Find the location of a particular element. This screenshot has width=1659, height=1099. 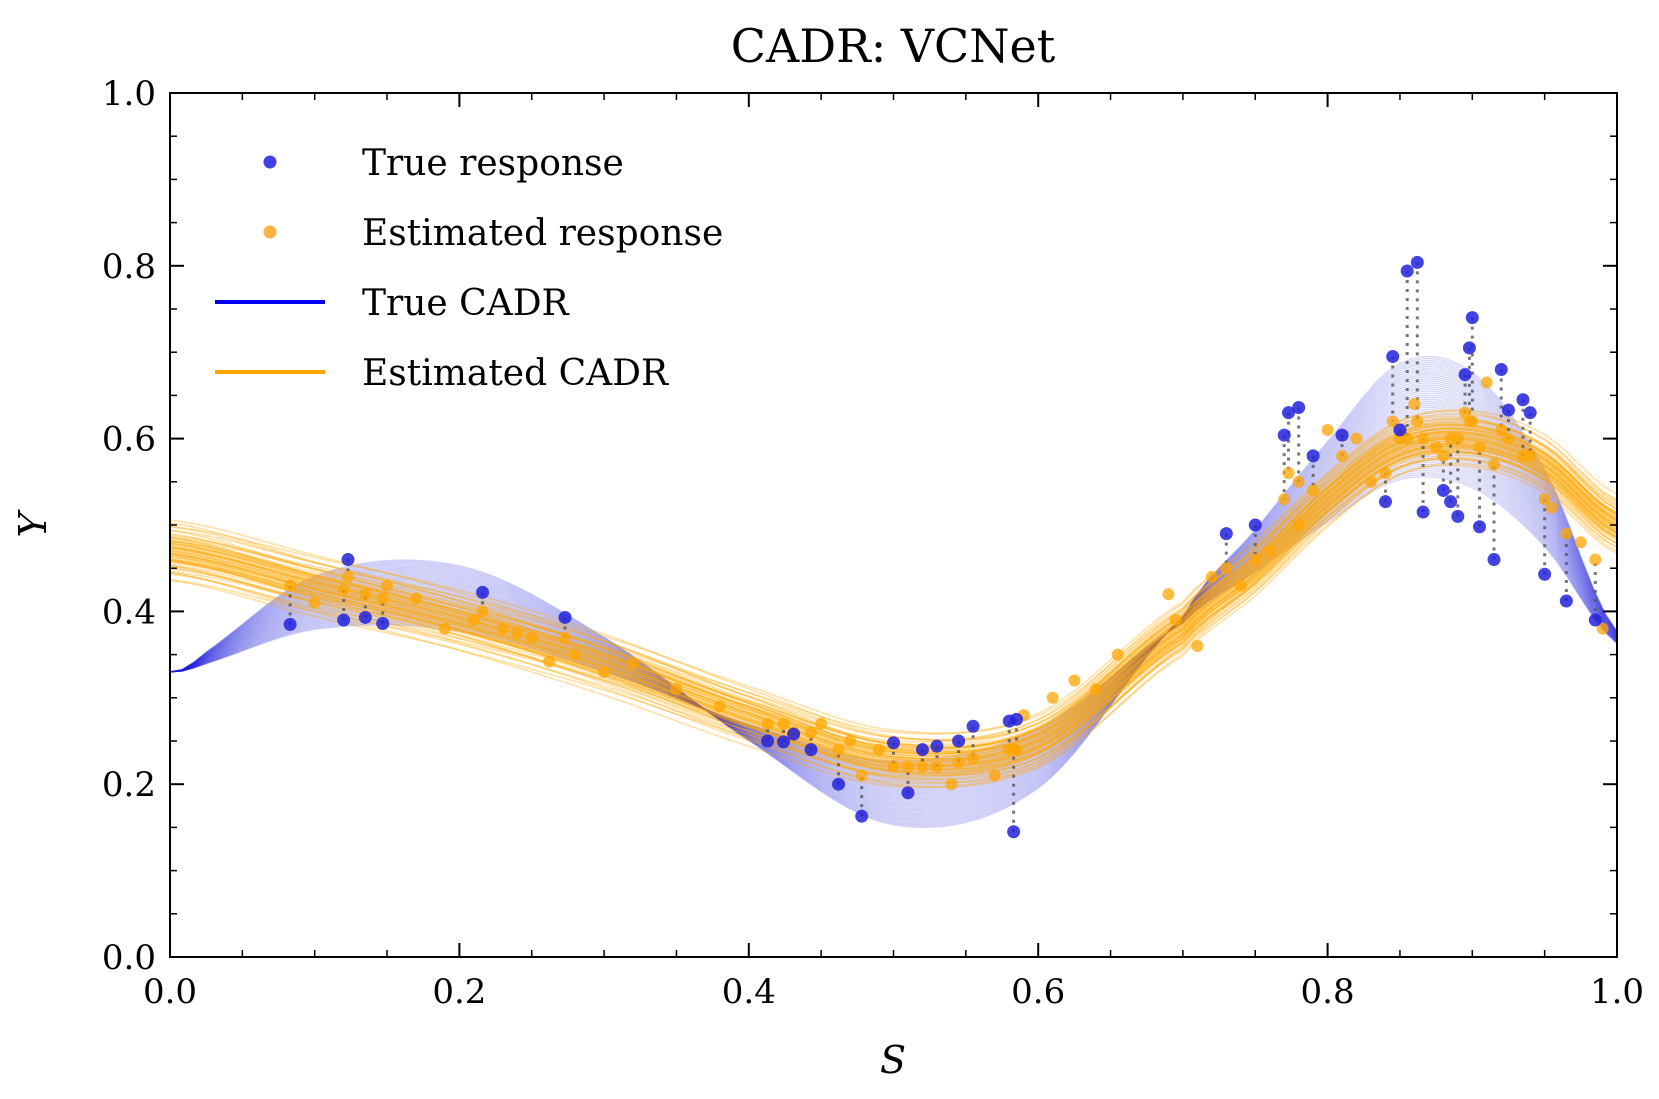

y-tick-label: 1.0 is located at coordinates (129, 94).